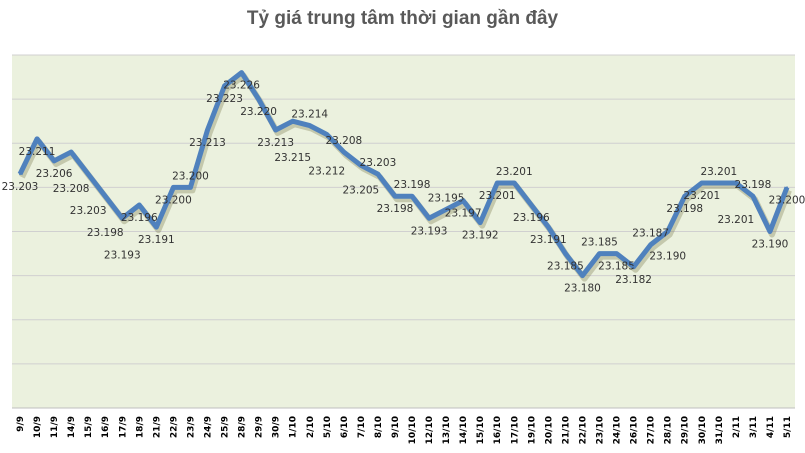 Image resolution: width=805 pixels, height=453 pixels. What do you see at coordinates (447, 430) in the screenshot?
I see `x-tick-label: 13/10` at bounding box center [447, 430].